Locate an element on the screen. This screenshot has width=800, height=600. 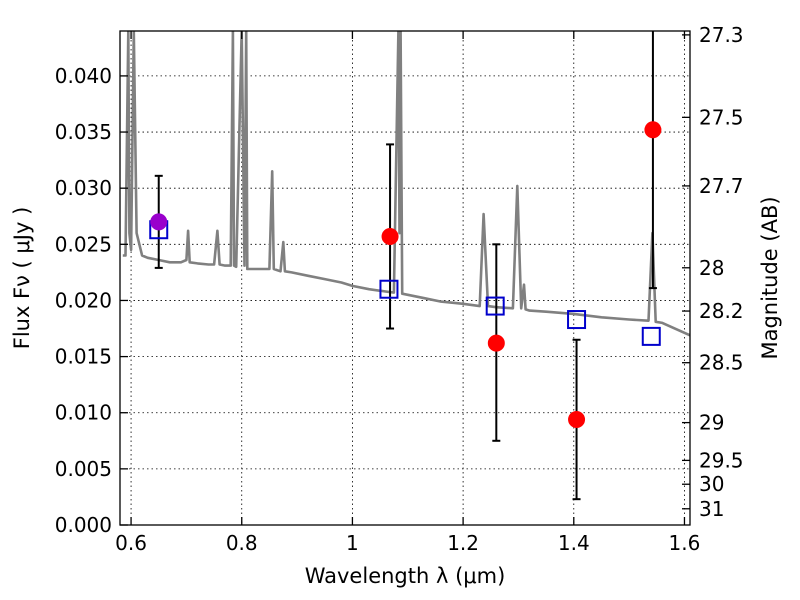
y-tick-label: 0.010 is located at coordinates (83, 413).